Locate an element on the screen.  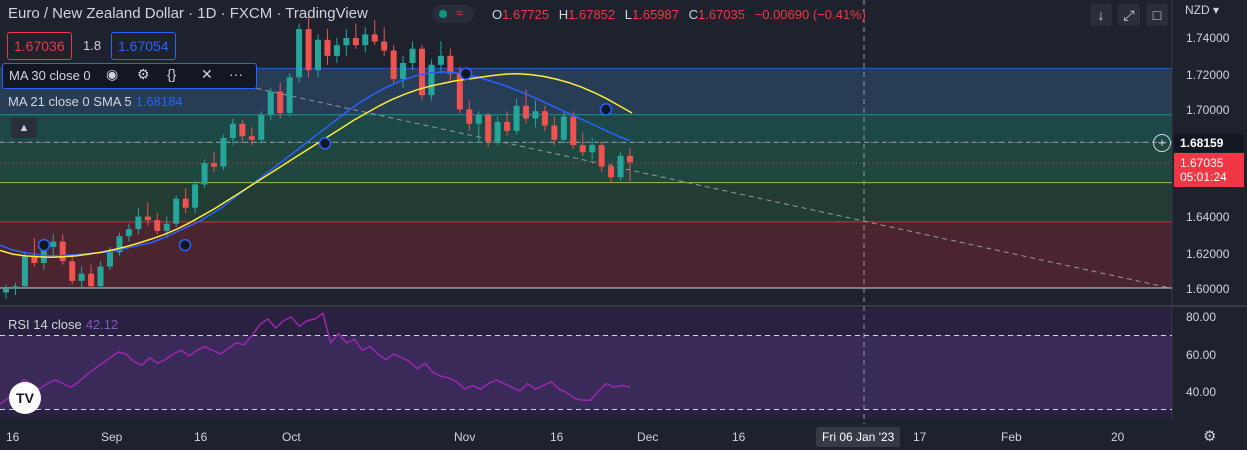
crosshair-date-tag: Fri 06 Jan '23 is located at coordinates (858, 437).